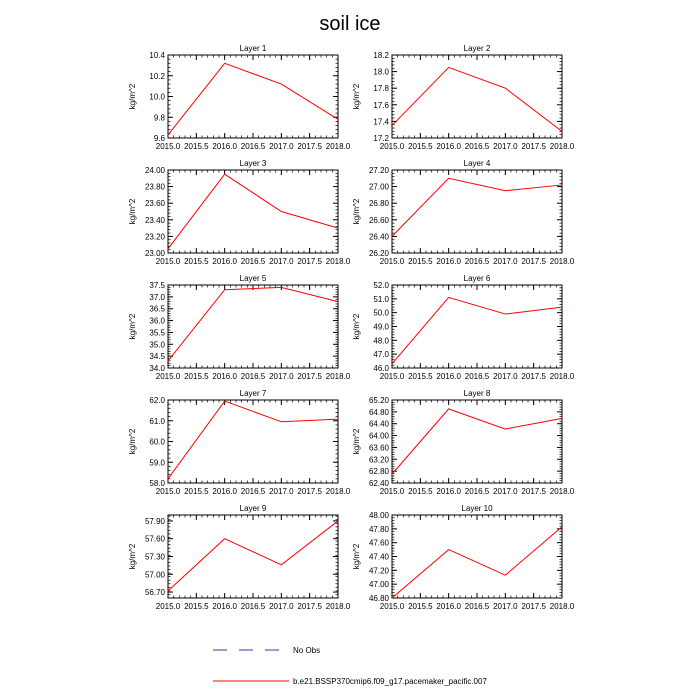 Image resolution: width=700 pixels, height=700 pixels. I want to click on x-tick-label: 2015.5, so click(420, 491).